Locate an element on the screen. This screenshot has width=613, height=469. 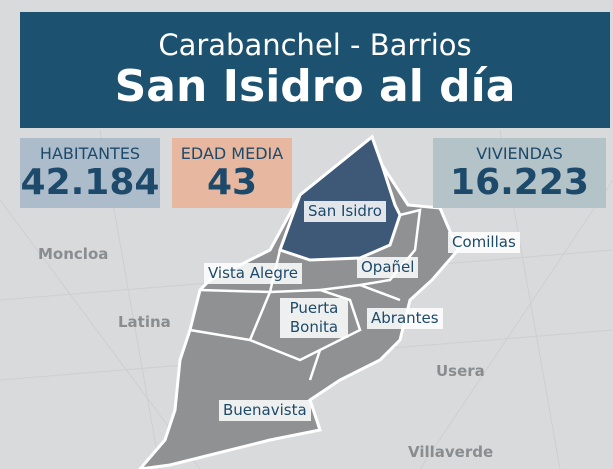
header-title: Carabanchel - Barrios is located at coordinates (315, 45).